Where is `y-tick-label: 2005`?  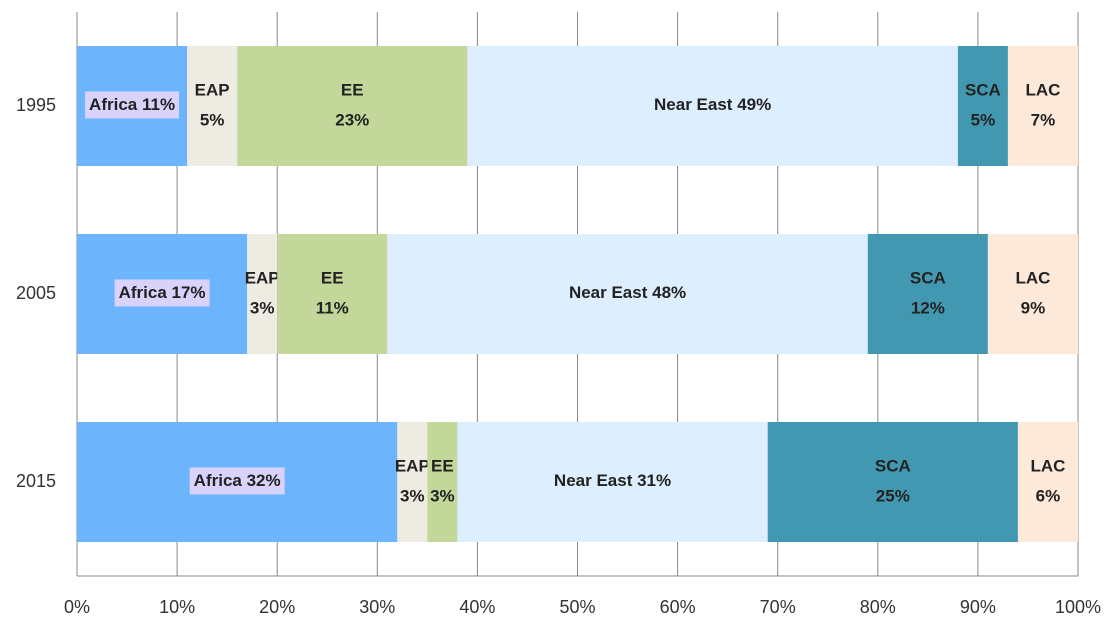 y-tick-label: 2005 is located at coordinates (36, 293).